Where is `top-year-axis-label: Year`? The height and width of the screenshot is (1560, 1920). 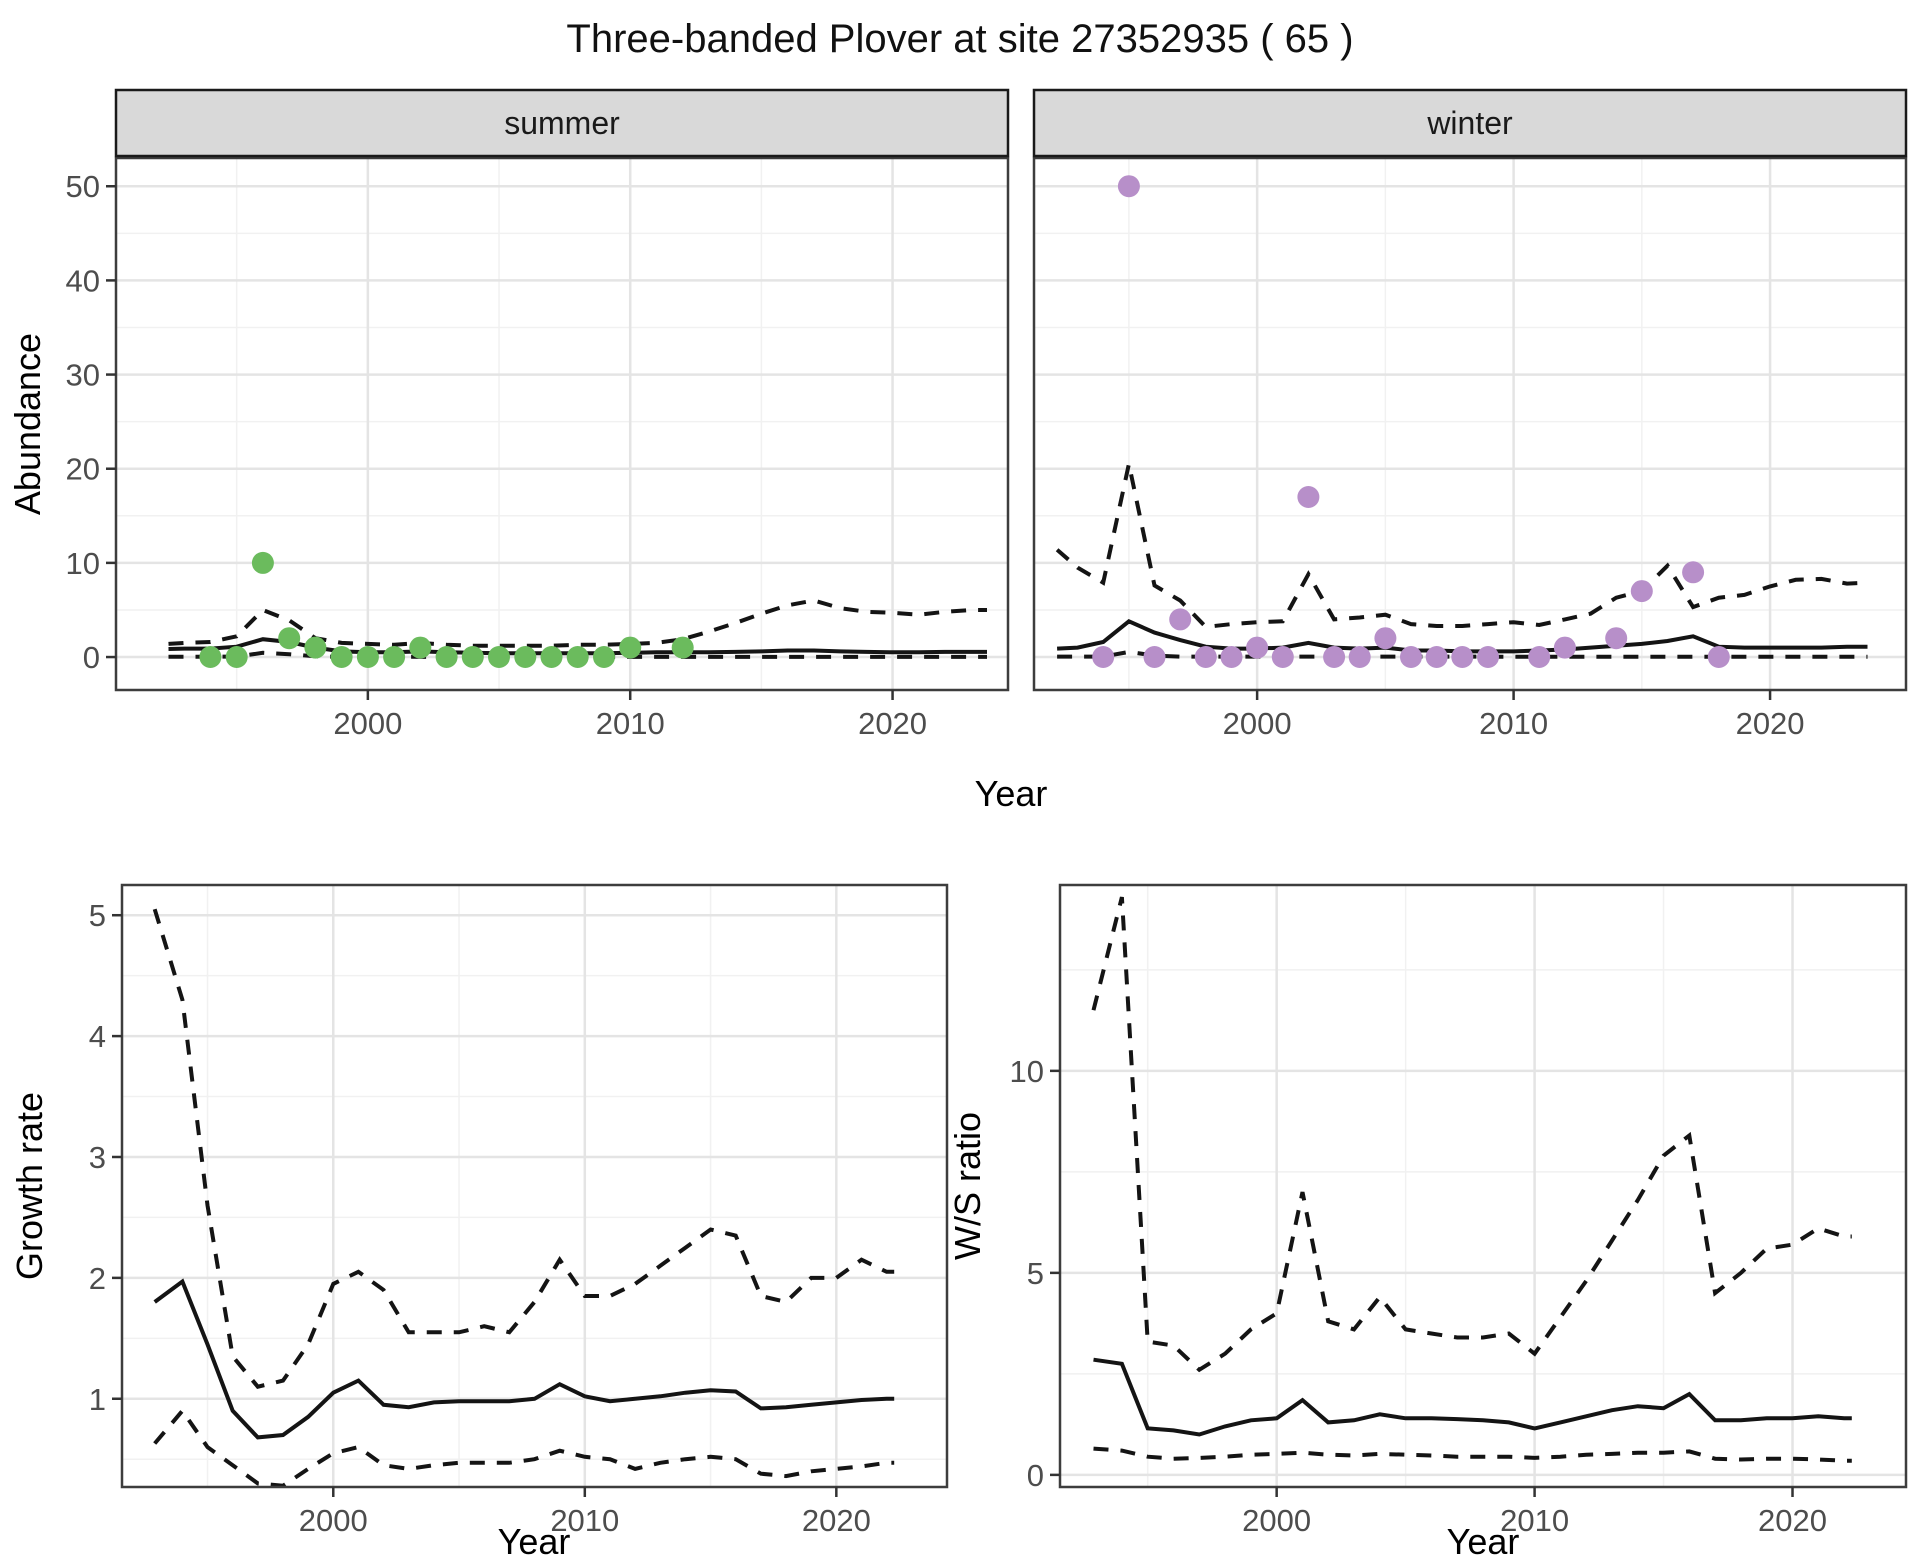 top-year-axis-label: Year is located at coordinates (1011, 793).